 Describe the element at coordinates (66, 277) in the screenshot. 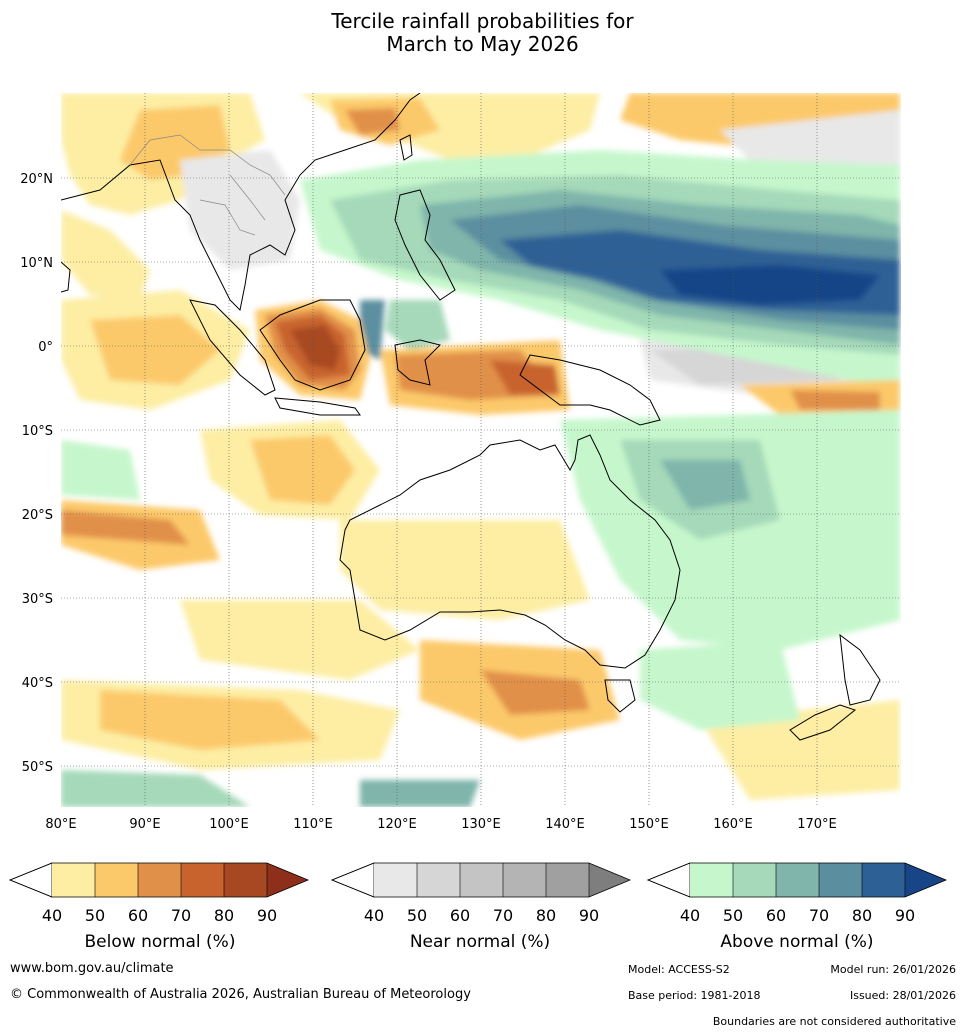

I see `sri-lanka-coast` at that location.